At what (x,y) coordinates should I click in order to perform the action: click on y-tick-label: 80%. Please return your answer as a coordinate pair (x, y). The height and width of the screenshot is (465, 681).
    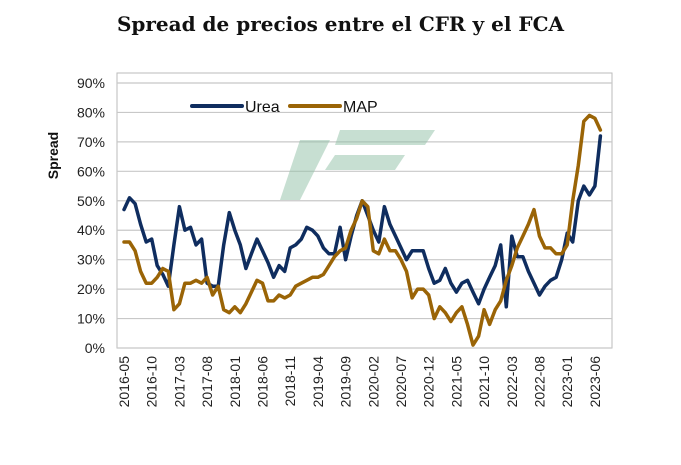
    Looking at the image, I should click on (91, 112).